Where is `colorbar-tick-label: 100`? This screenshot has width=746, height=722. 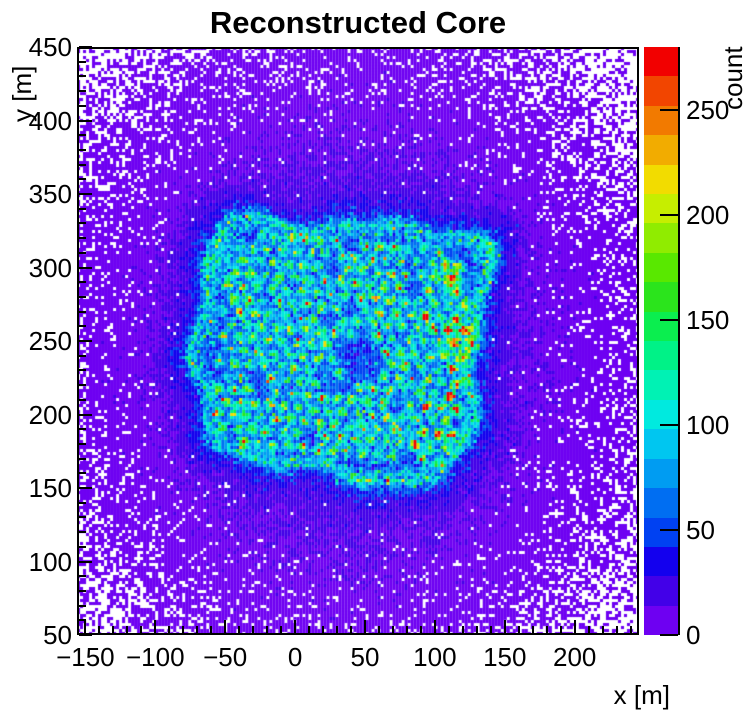 colorbar-tick-label: 100 is located at coordinates (708, 425).